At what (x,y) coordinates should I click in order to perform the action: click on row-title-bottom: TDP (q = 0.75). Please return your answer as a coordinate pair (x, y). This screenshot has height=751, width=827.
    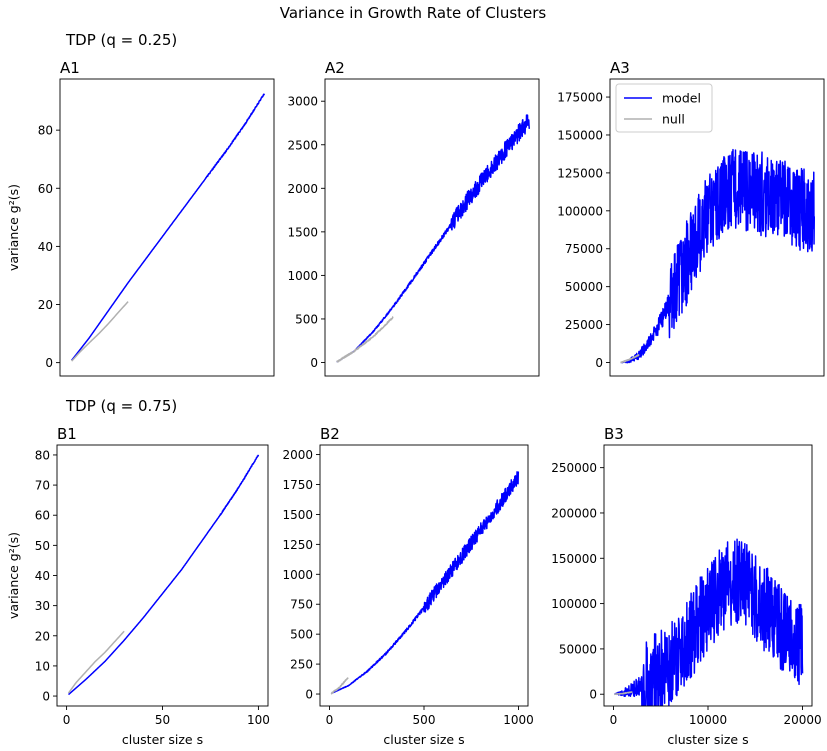
    Looking at the image, I should click on (121, 406).